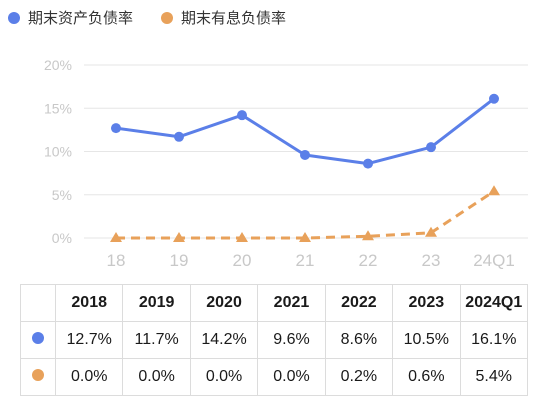  What do you see at coordinates (89, 340) in the screenshot?
I see `table-cell: 12.7%` at bounding box center [89, 340].